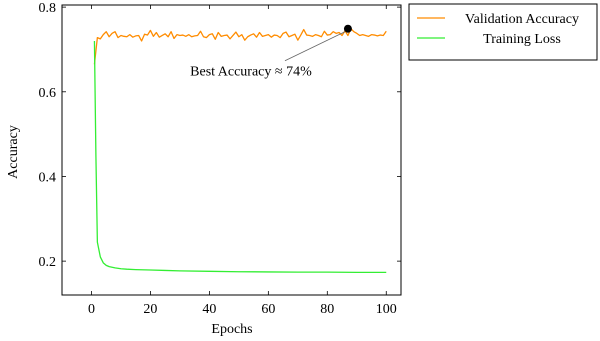 This screenshot has height=341, width=600. I want to click on y-axis-title-group: Accuracy, so click(13, 152).